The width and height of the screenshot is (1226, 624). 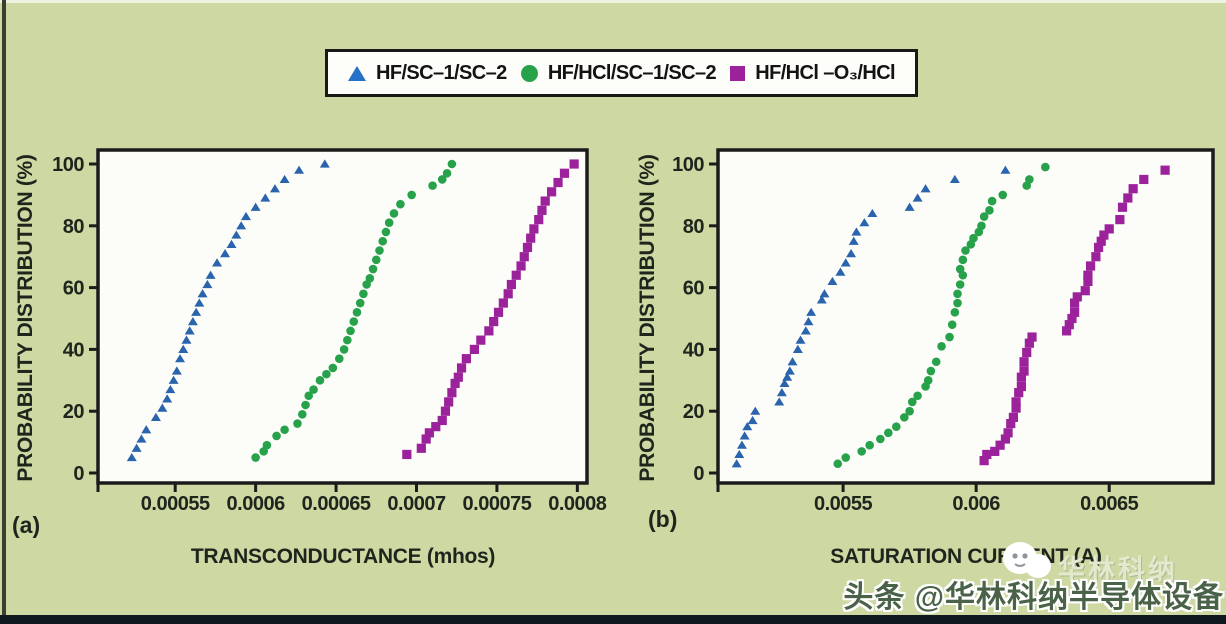 I want to click on circle-marker-icon, so click(x=529, y=73).